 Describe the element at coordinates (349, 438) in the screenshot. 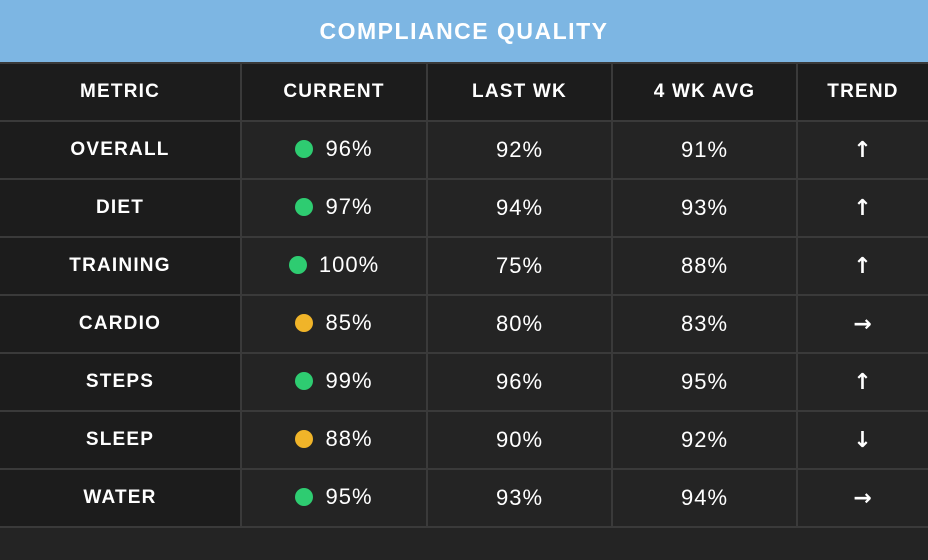

I see `current-value: 88%` at that location.